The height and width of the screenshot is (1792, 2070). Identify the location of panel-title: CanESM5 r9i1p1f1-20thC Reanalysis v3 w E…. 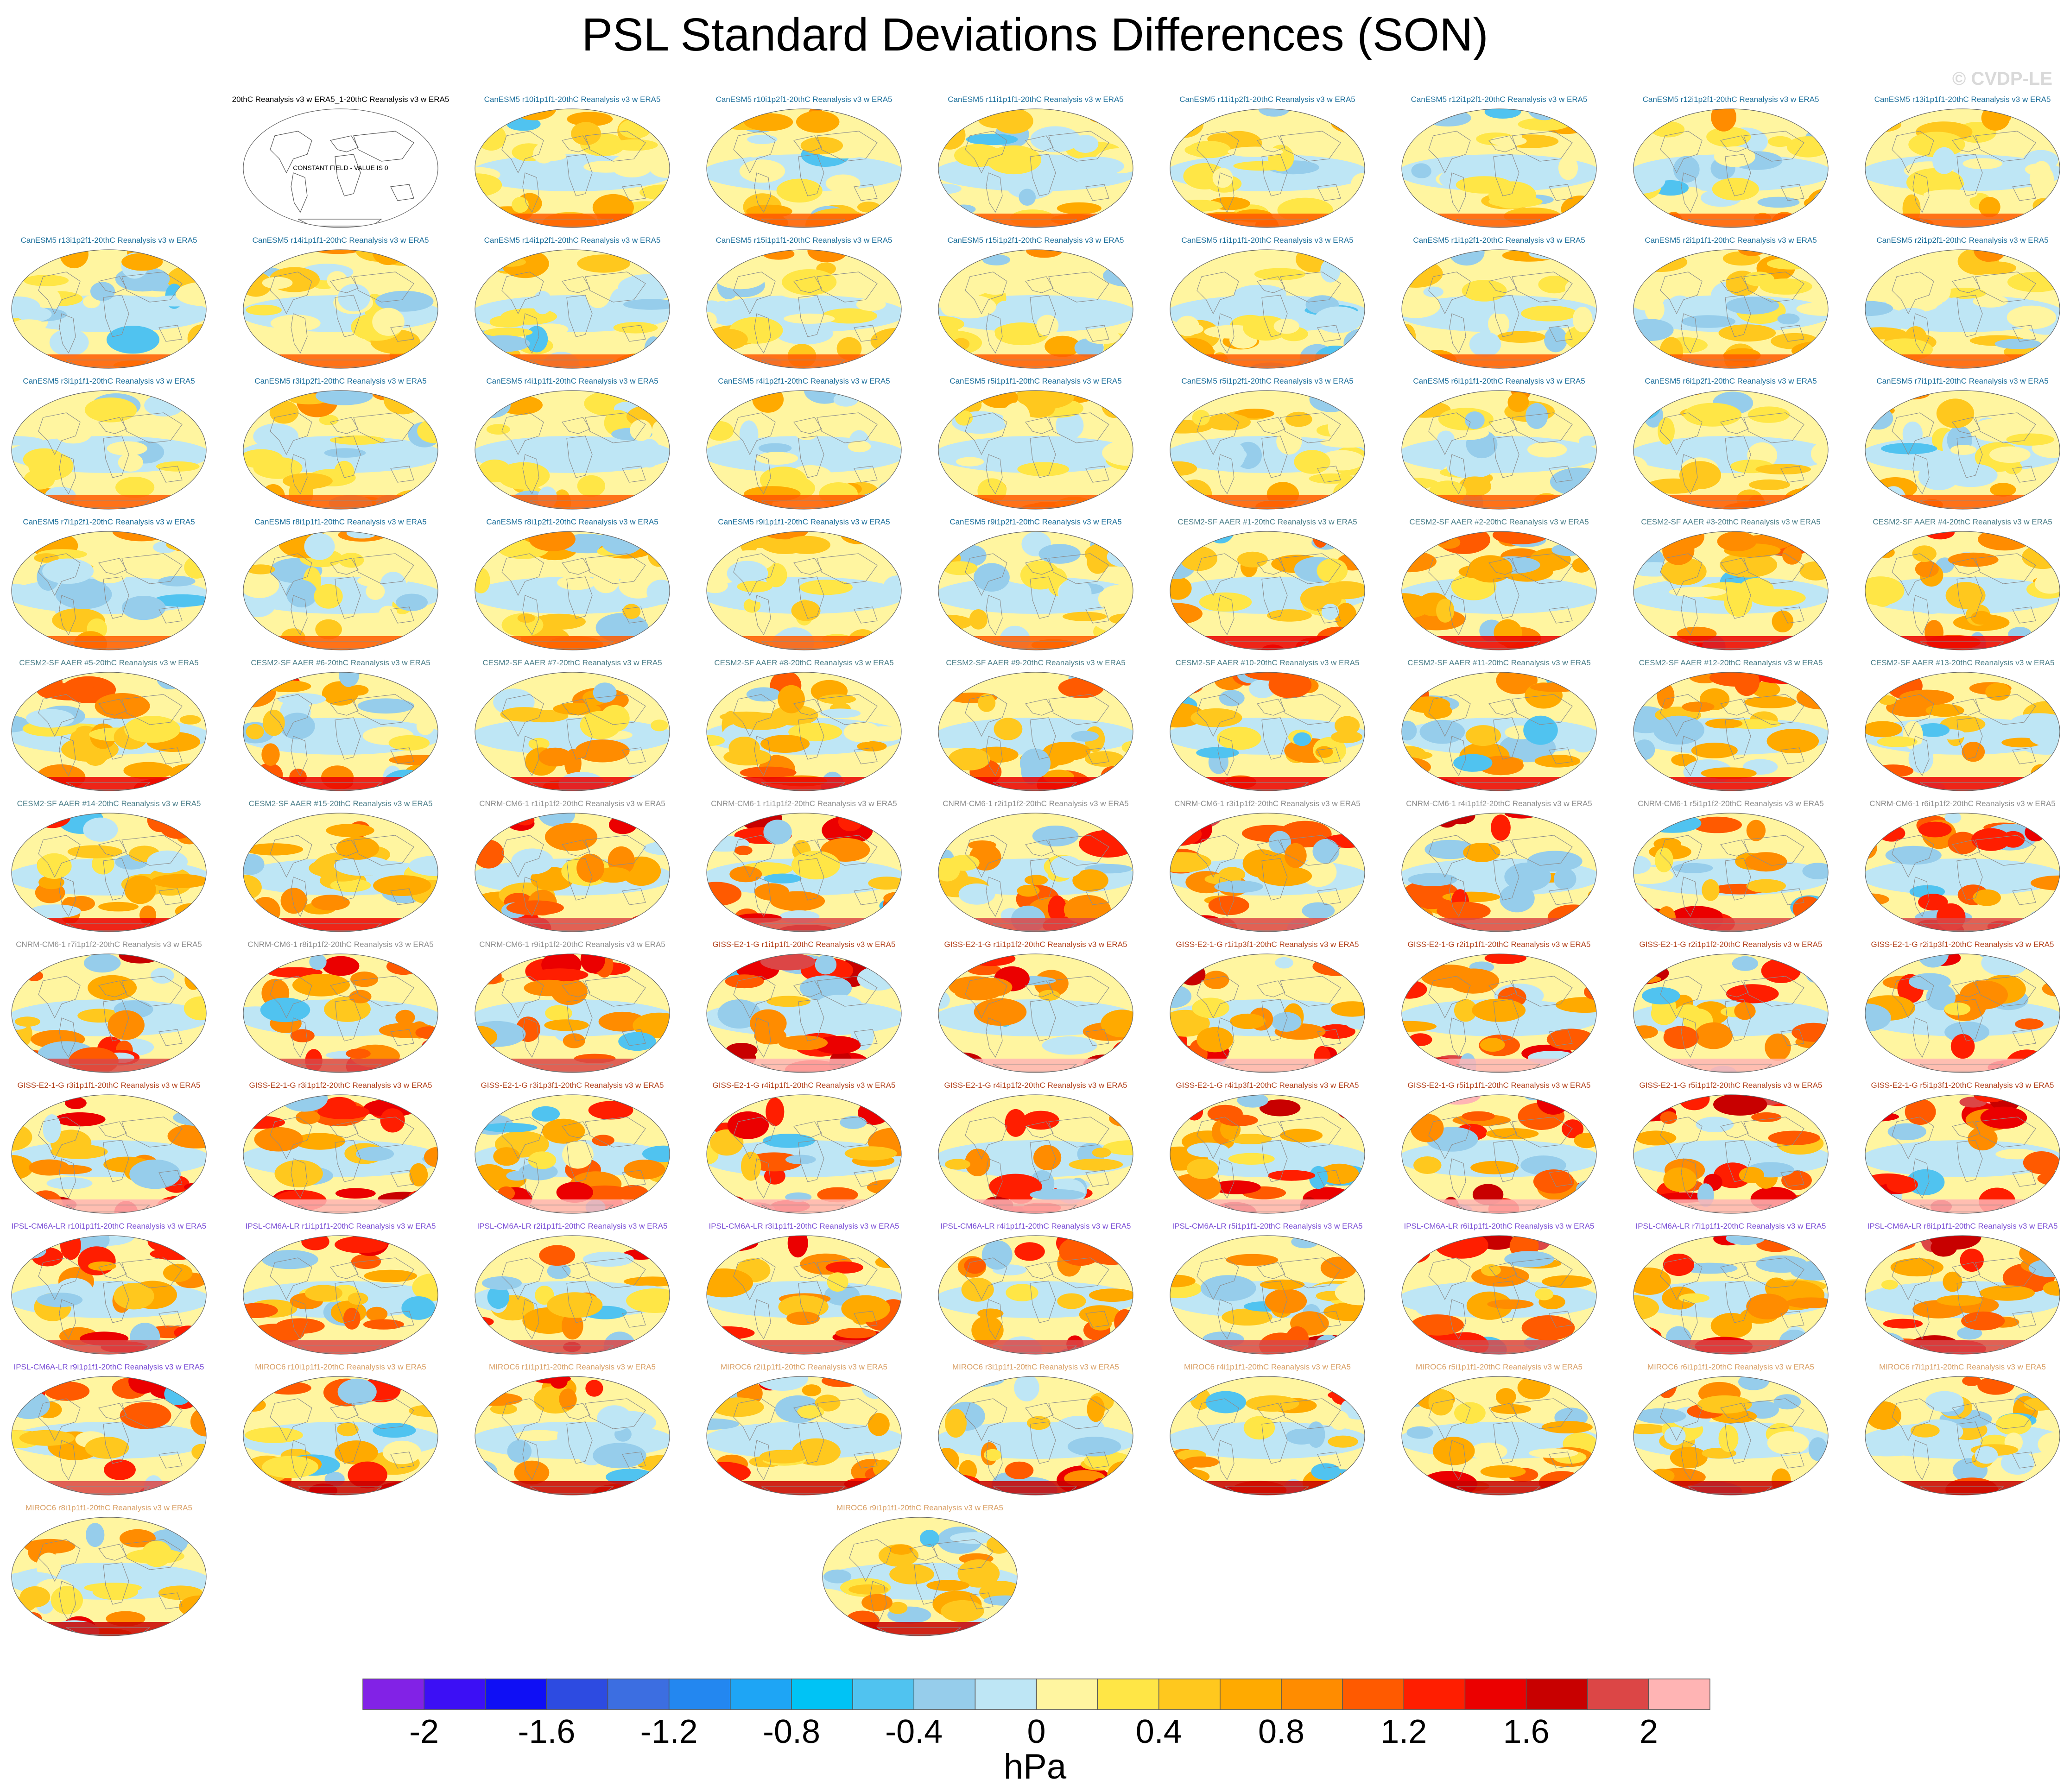
(804, 521).